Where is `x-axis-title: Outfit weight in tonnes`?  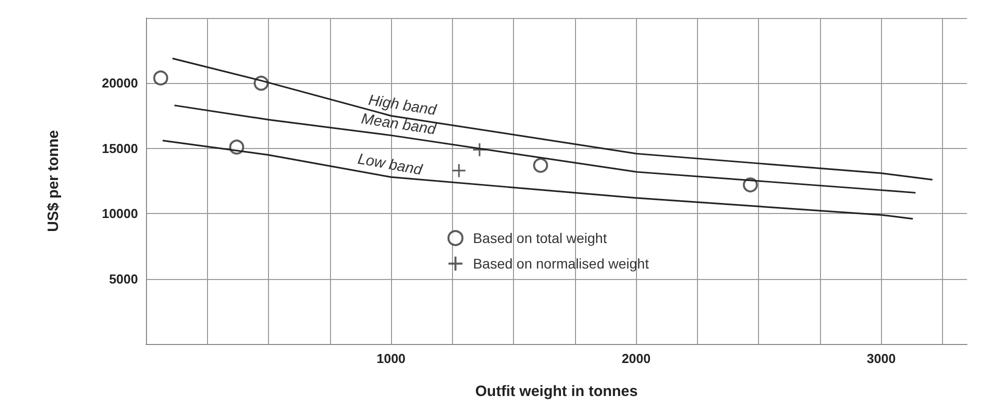 x-axis-title: Outfit weight in tonnes is located at coordinates (556, 391).